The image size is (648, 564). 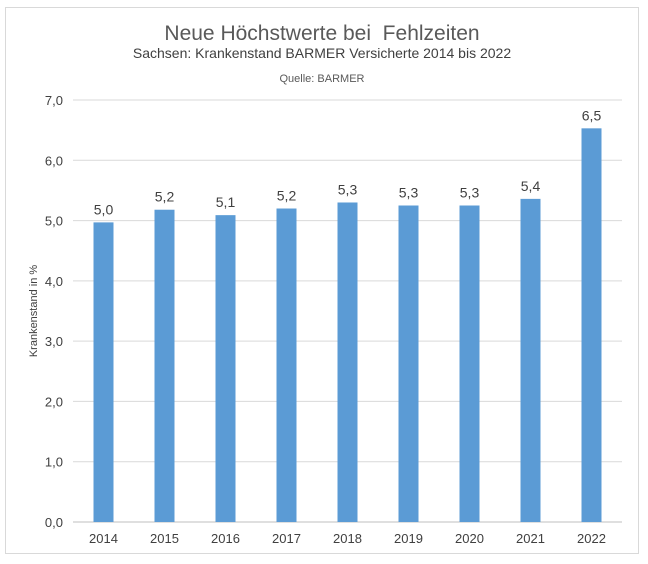 I want to click on y-tick-label: 7,0, so click(x=54, y=100).